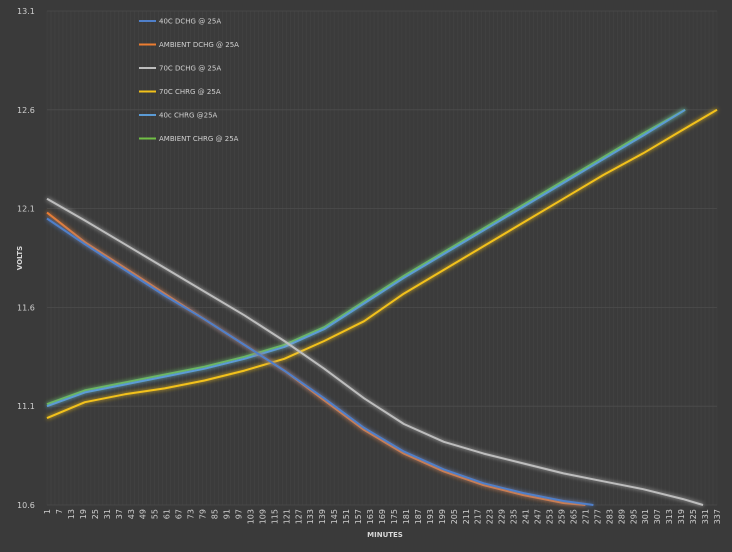 The height and width of the screenshot is (552, 732). I want to click on x-tick-label: 247, so click(538, 516).